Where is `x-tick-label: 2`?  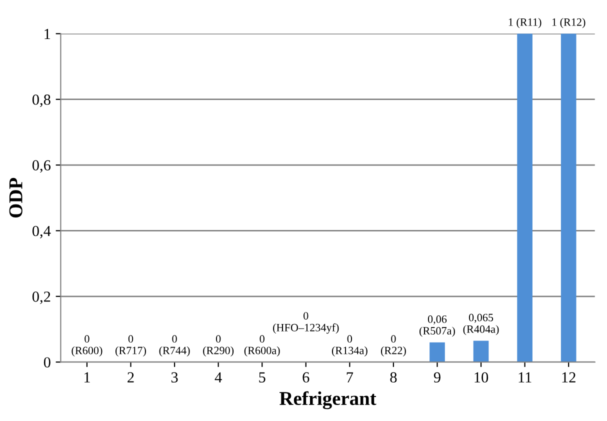
x-tick-label: 2 is located at coordinates (131, 377).